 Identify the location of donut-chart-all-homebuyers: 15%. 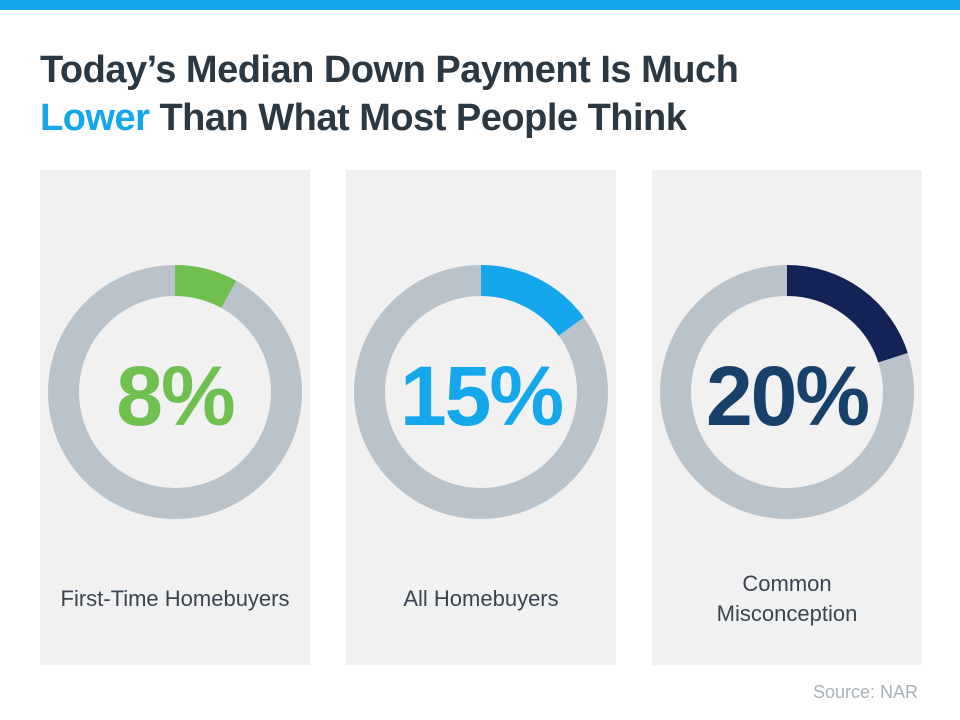
(481, 392).